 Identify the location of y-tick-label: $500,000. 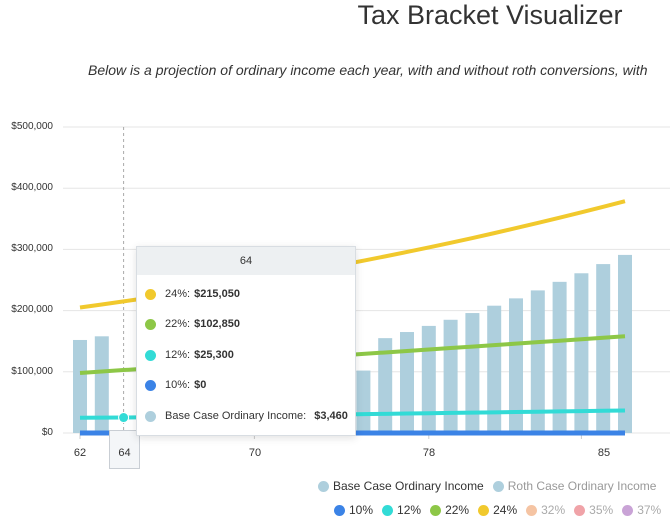
(32, 126).